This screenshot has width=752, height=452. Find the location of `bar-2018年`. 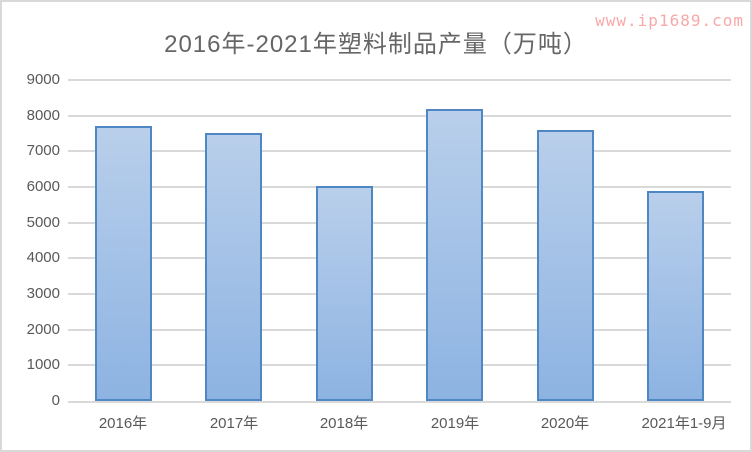

bar-2018年 is located at coordinates (344, 293).